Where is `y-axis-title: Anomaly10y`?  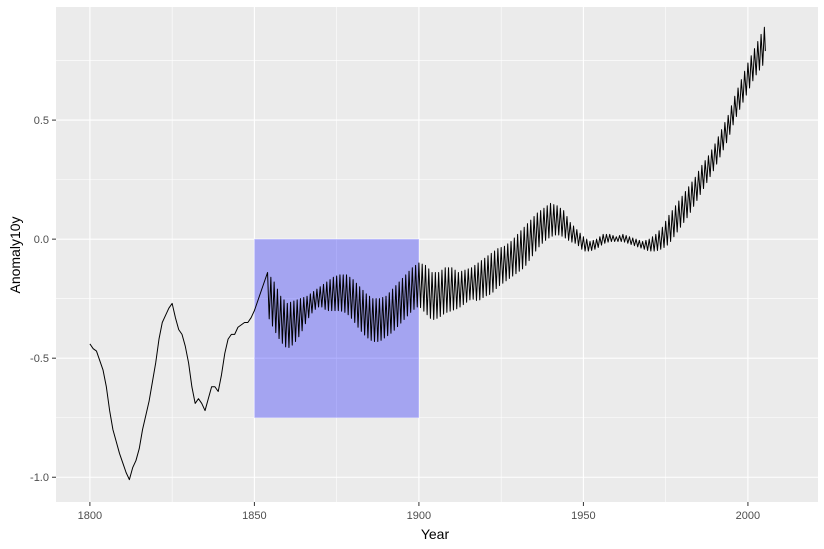
y-axis-title: Anomaly10y is located at coordinates (15, 254).